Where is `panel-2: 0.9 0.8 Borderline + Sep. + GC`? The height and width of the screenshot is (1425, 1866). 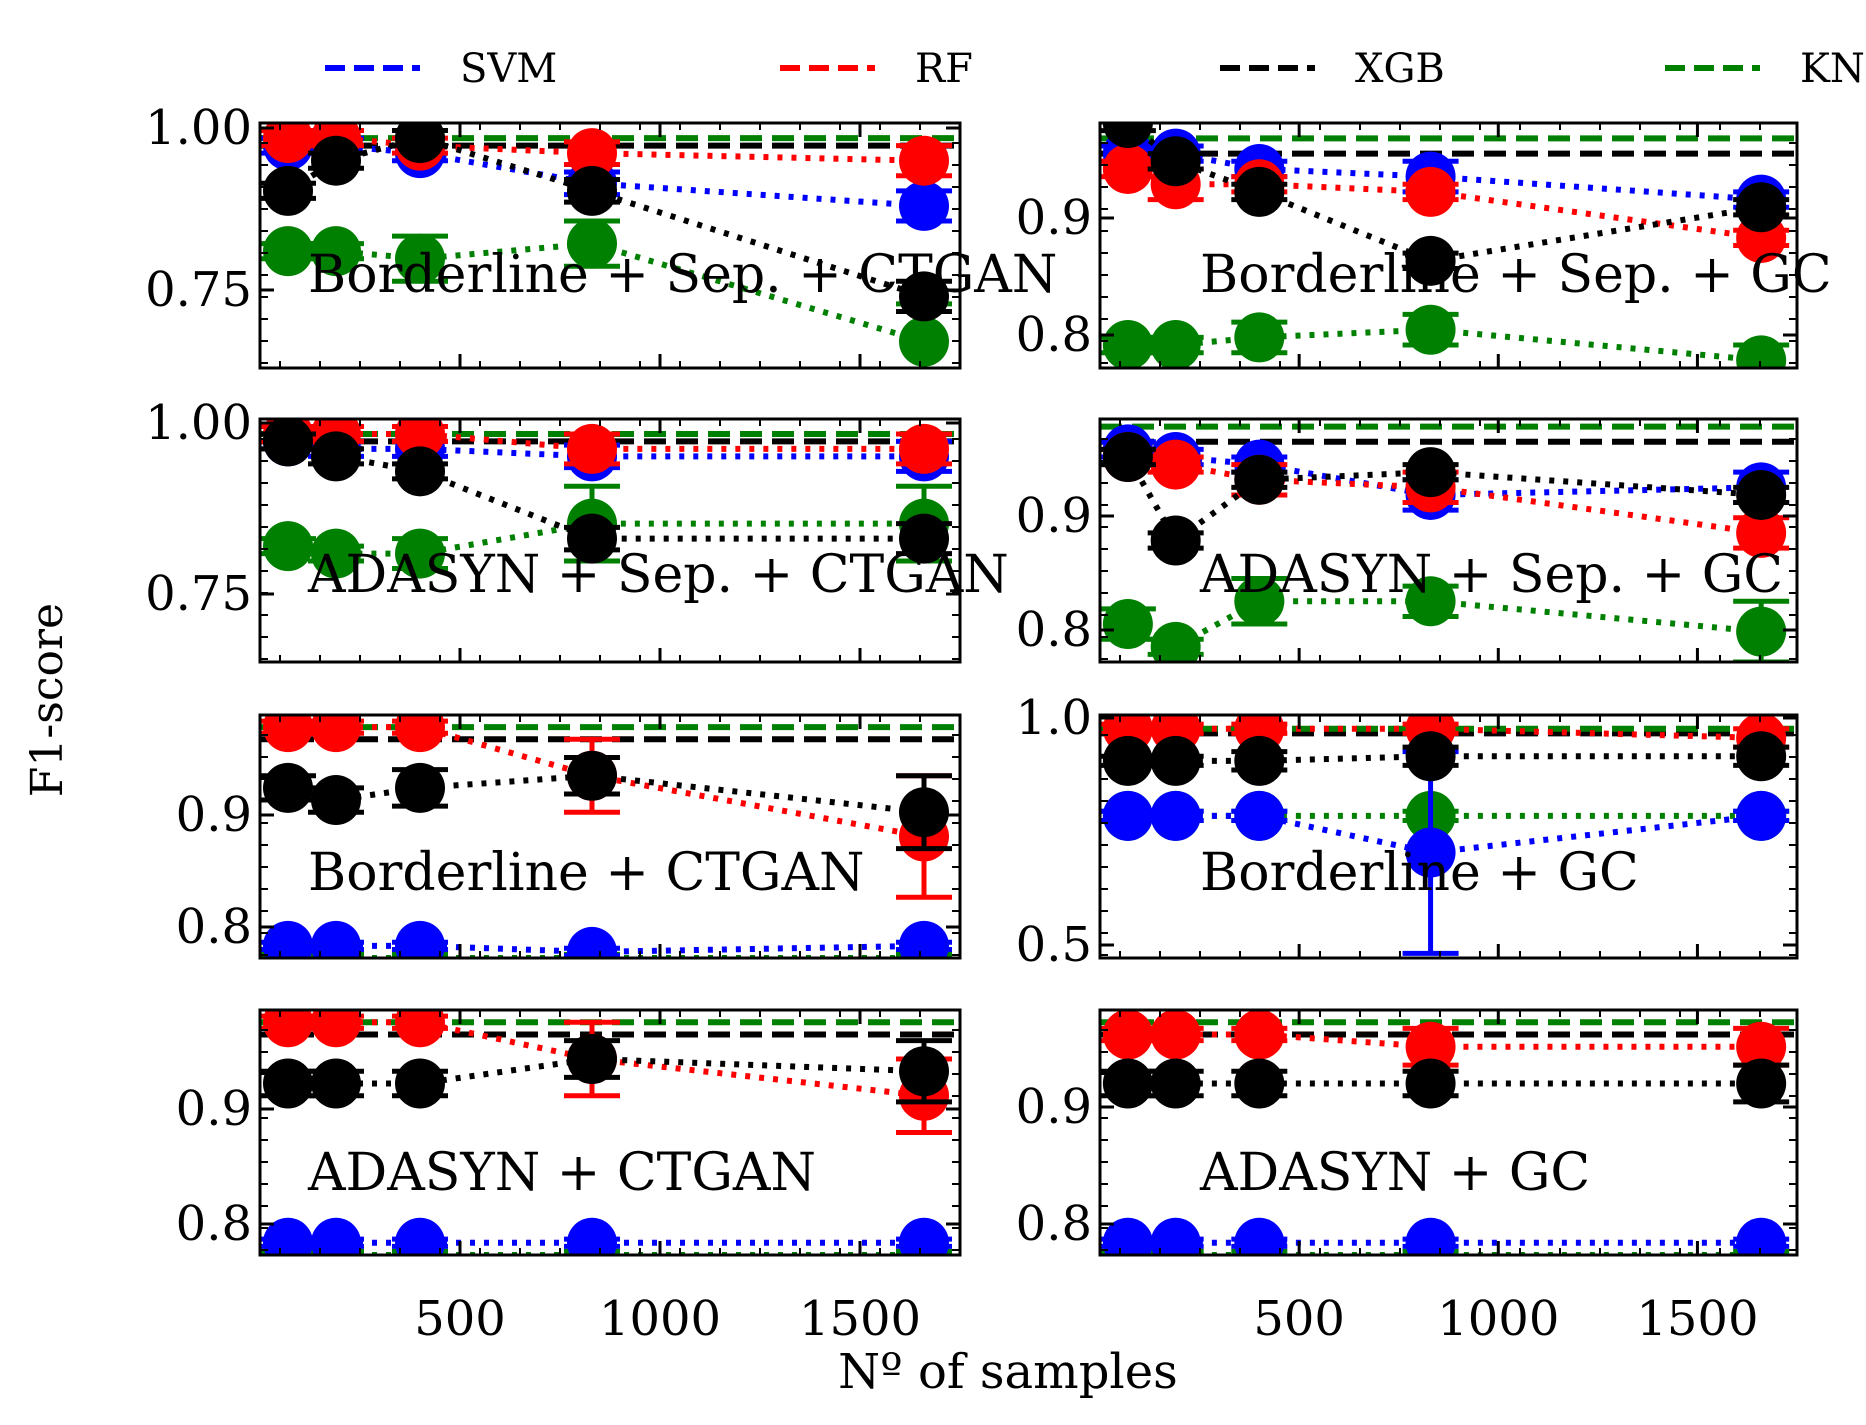 panel-2: 0.9 0.8 Borderline + Sep. + GC is located at coordinates (1424, 245).